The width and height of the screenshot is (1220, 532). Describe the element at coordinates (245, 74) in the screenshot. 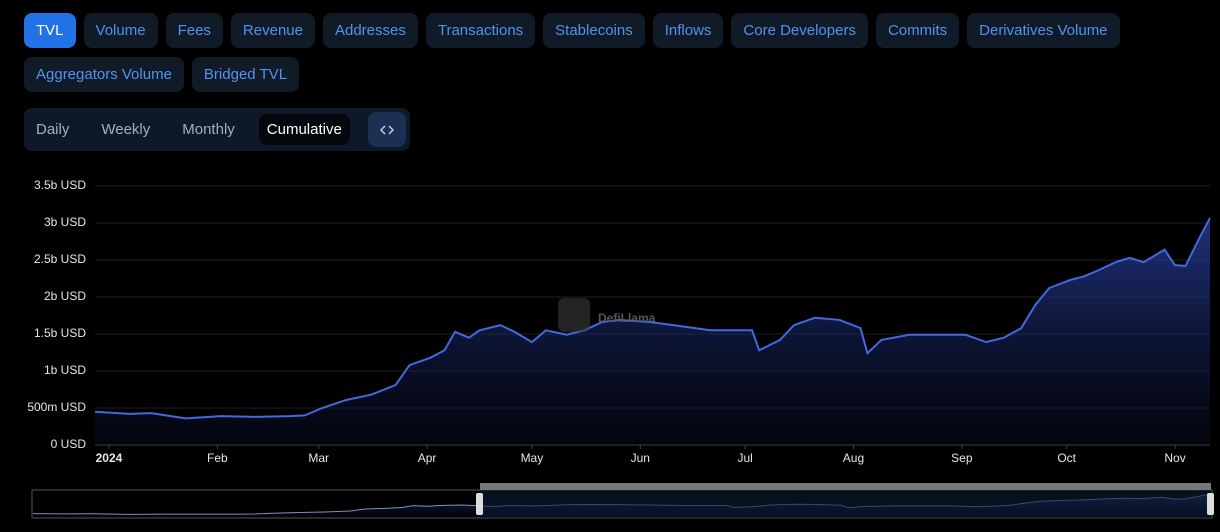

I see `tab: Bridged TVL` at that location.